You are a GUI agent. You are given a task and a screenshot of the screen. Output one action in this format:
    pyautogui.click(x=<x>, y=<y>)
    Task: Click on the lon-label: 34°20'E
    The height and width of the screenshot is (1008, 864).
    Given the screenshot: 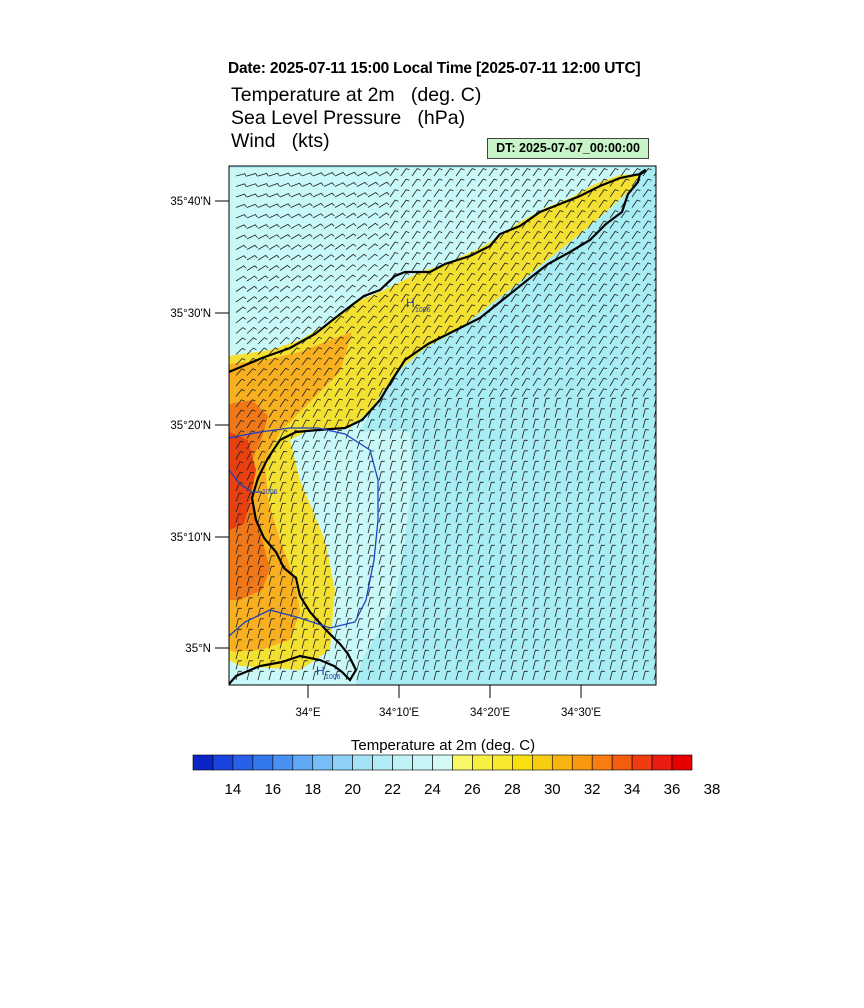 What is the action you would take?
    pyautogui.click(x=490, y=713)
    